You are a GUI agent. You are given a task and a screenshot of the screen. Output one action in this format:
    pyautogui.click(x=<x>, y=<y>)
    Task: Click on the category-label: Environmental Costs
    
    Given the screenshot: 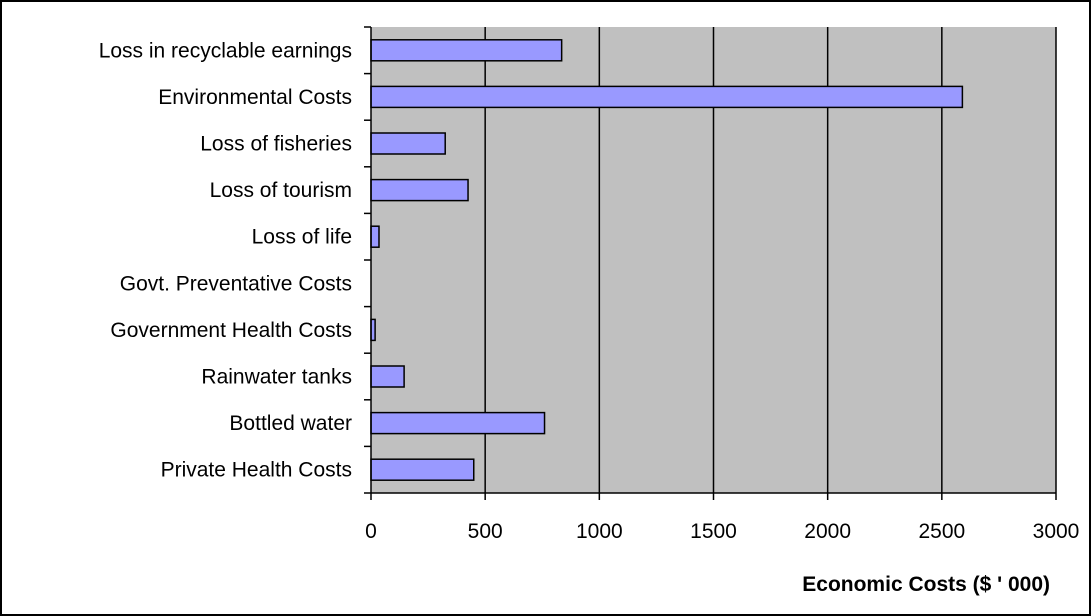 What is the action you would take?
    pyautogui.click(x=255, y=97)
    